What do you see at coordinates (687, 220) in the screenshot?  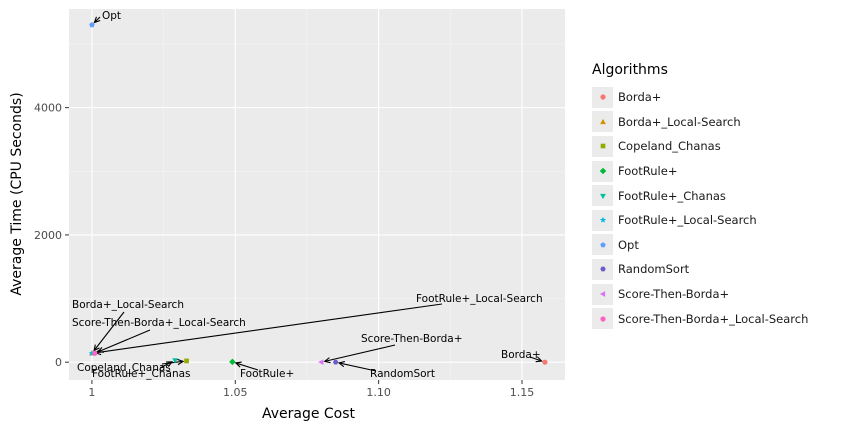 I see `legend-label: FootRule+_Local-Search` at bounding box center [687, 220].